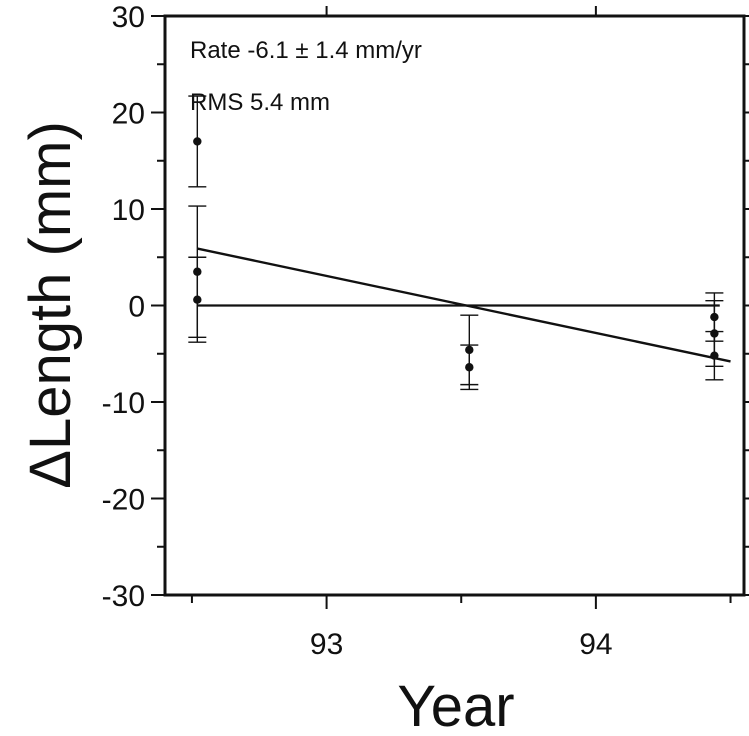 The height and width of the screenshot is (736, 749). Describe the element at coordinates (136, 307) in the screenshot. I see `y-tick-label: 0` at that location.